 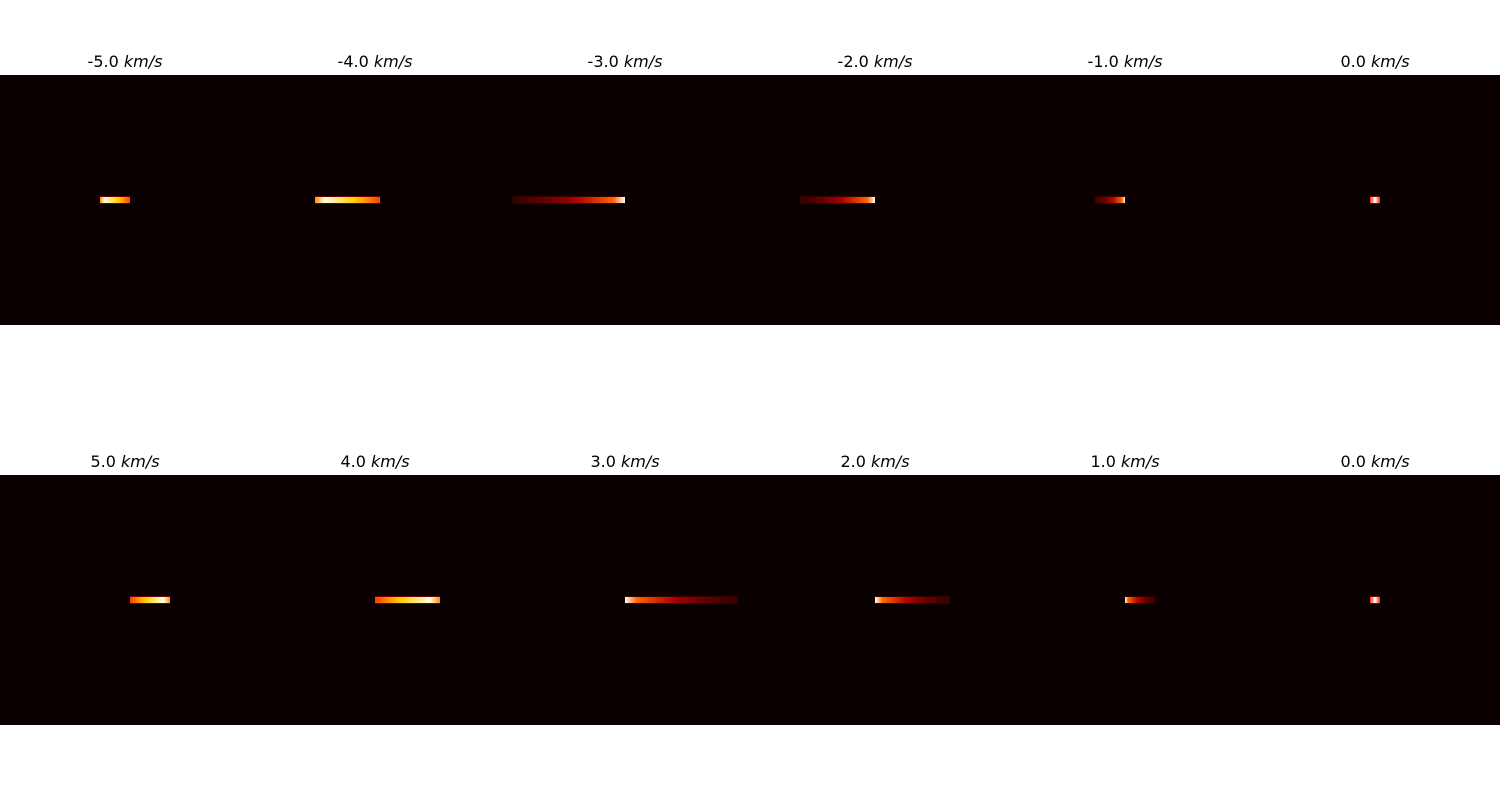 What do you see at coordinates (1105, 61) in the screenshot?
I see `panel-velocity-value: -1.0` at bounding box center [1105, 61].